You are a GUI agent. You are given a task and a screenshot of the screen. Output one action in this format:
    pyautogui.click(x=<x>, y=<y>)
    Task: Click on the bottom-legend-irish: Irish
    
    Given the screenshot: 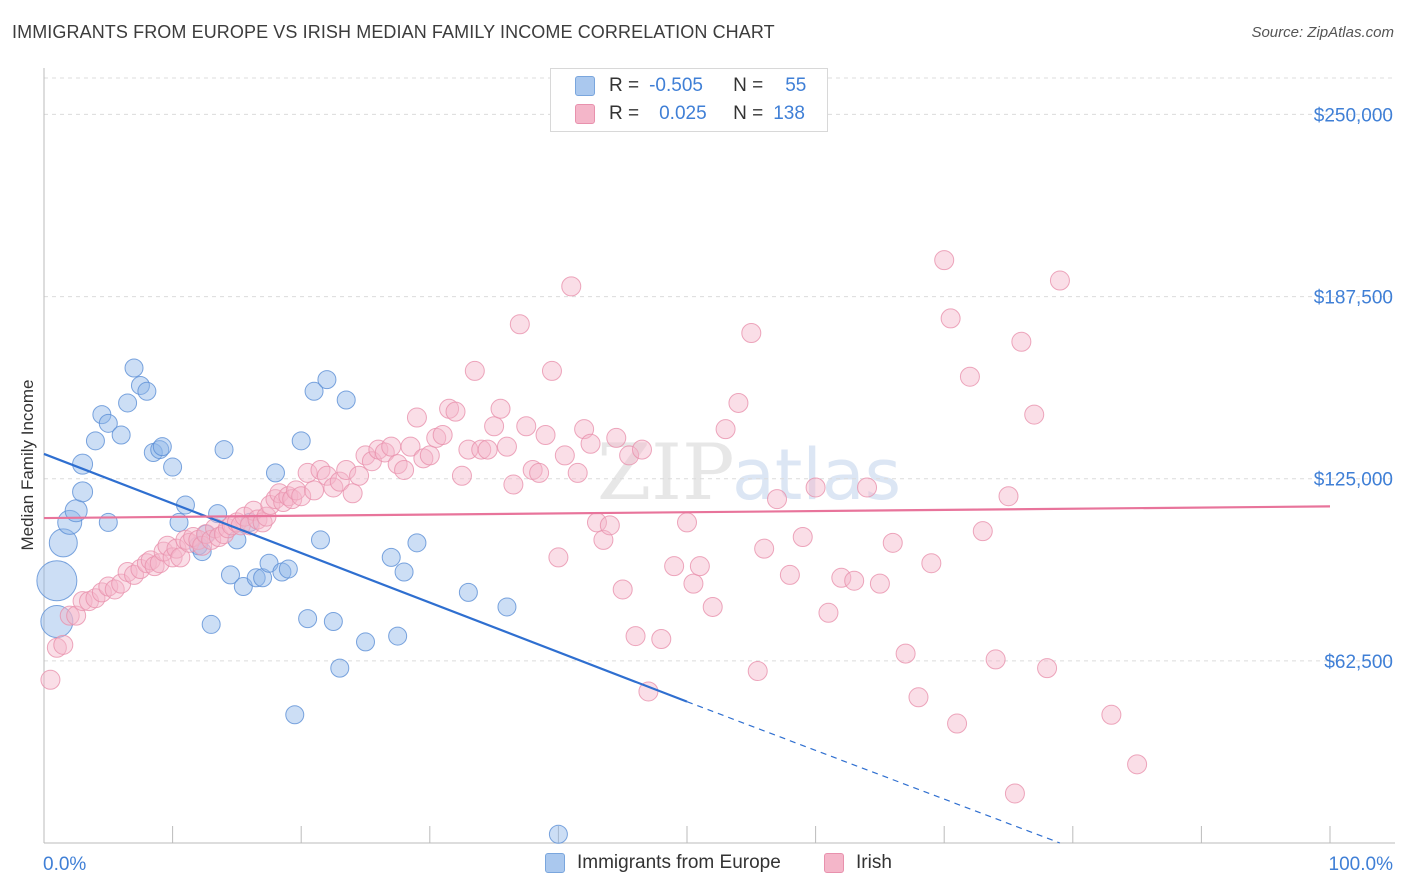 What is the action you would take?
    pyautogui.click(x=858, y=863)
    